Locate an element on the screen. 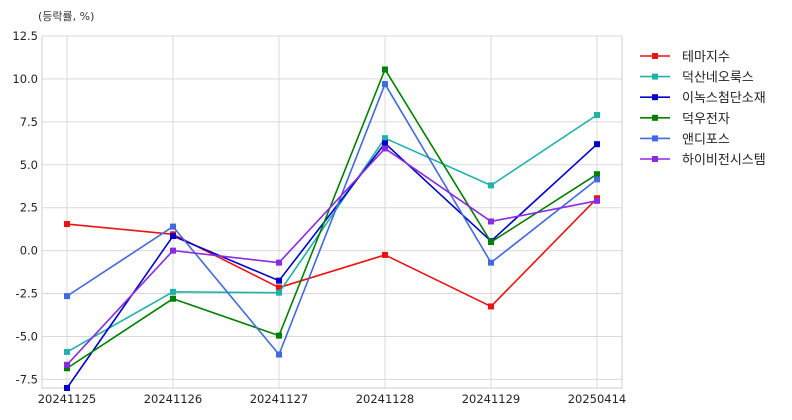  y-tick-label: 5.0 is located at coordinates (29, 165).